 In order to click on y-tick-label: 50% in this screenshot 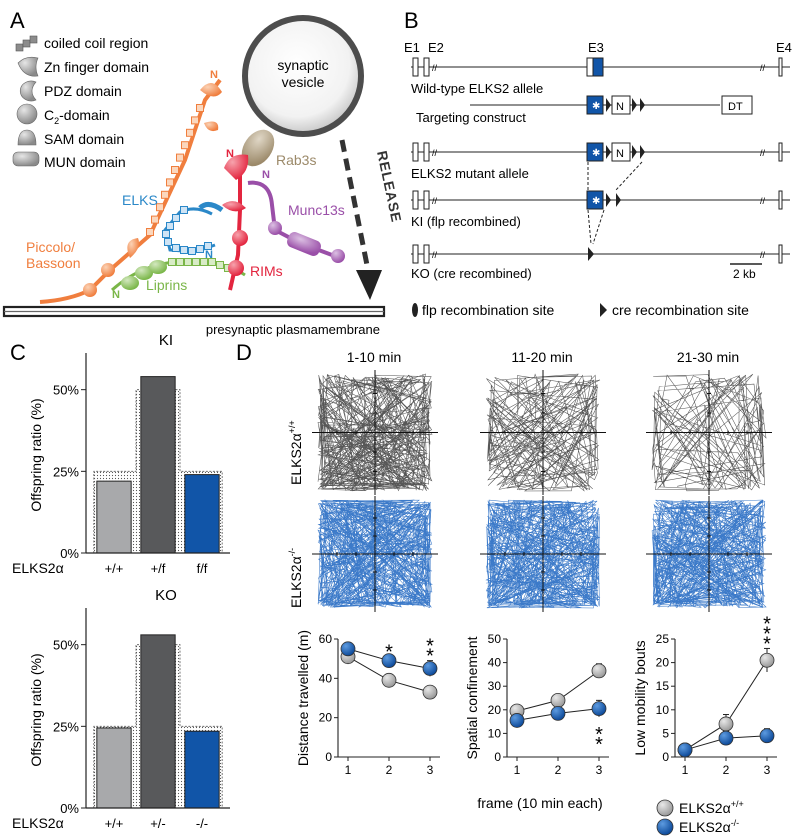, I will do `click(66, 390)`.